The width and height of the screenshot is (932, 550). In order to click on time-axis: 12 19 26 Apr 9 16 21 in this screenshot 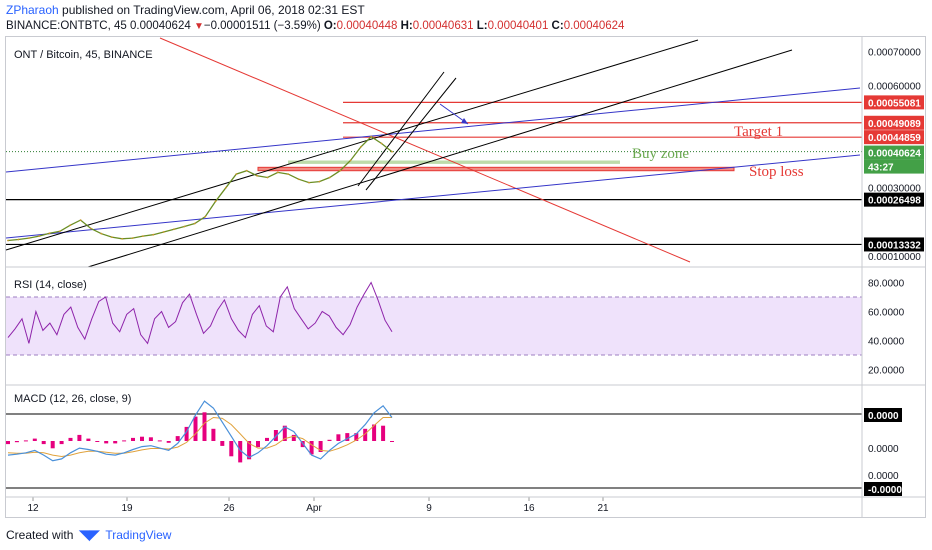, I will do `click(318, 505)`.